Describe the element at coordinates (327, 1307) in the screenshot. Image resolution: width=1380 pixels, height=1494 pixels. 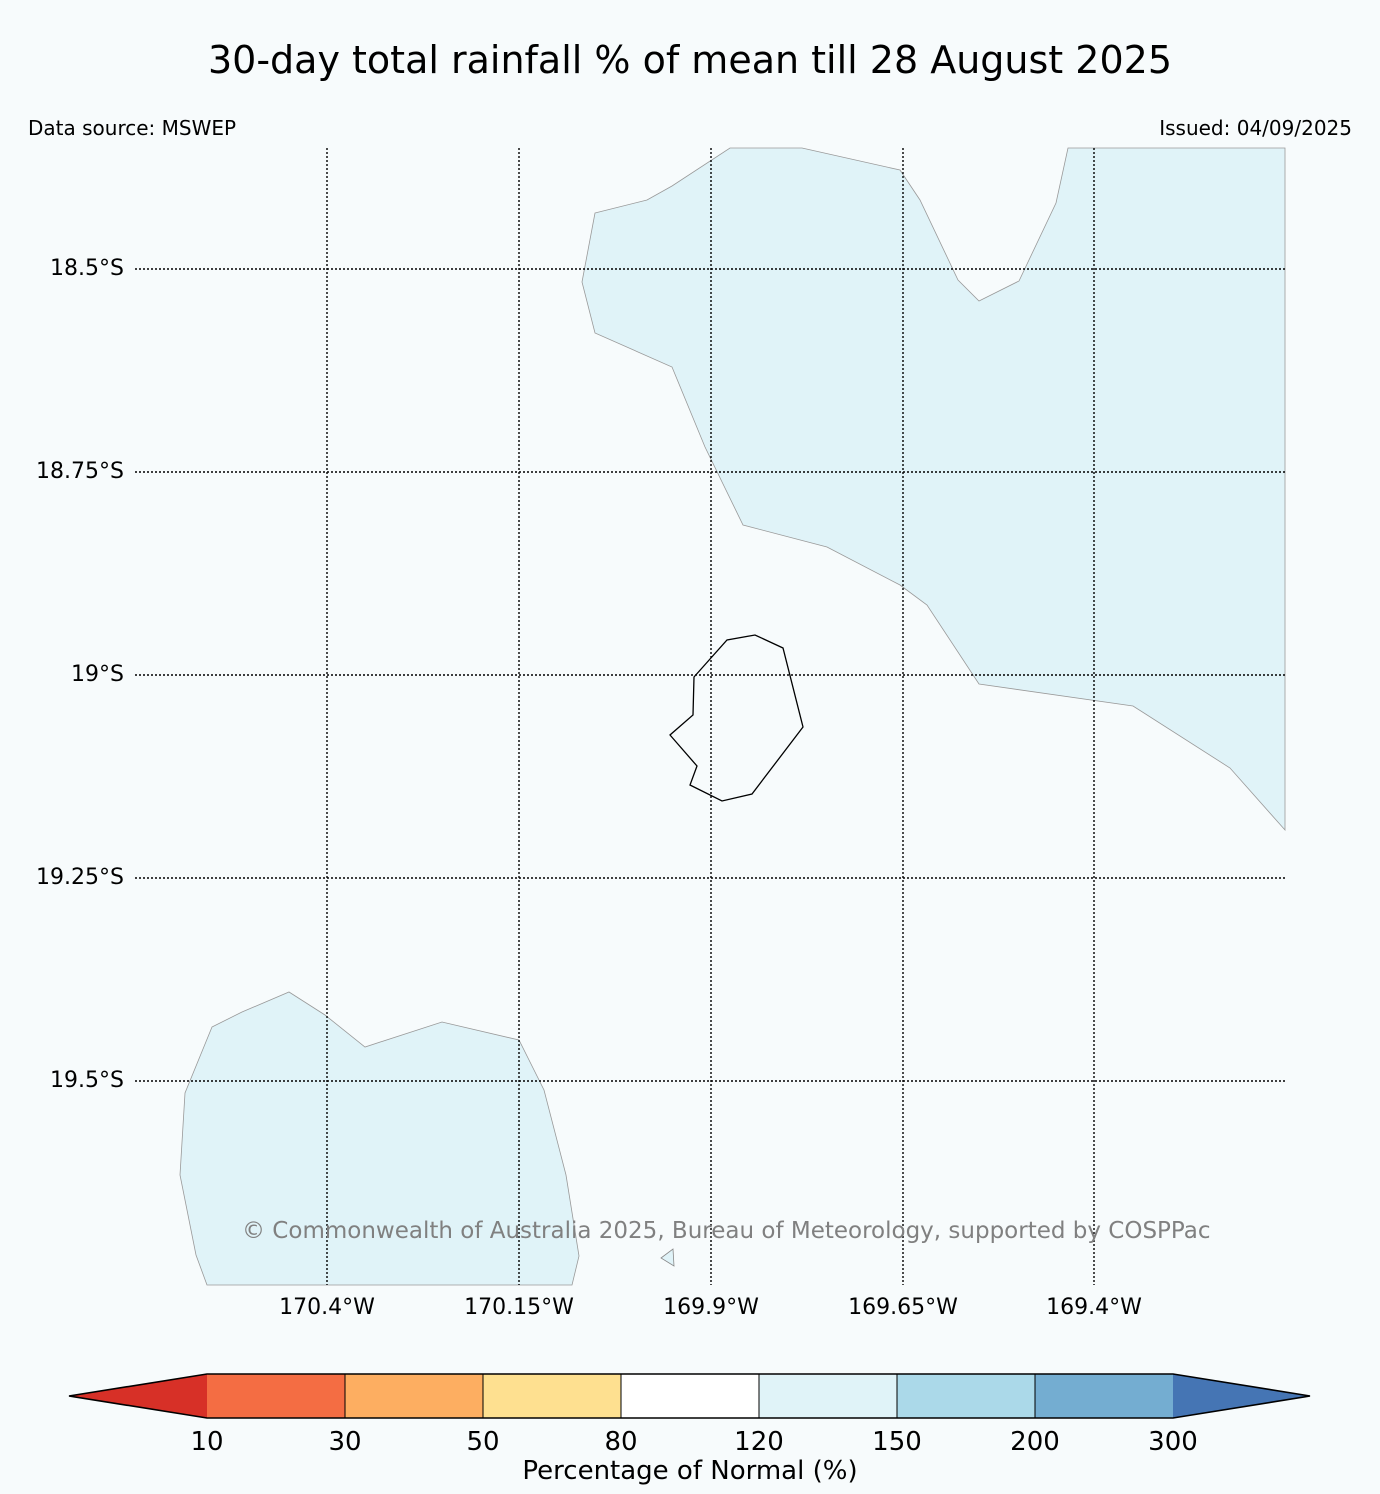
I see `lon-label-170-4: 170.4°W` at that location.